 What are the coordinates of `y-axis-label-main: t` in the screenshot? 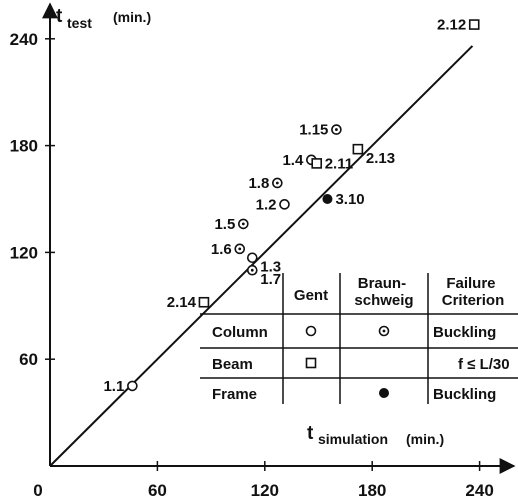 It's located at (59, 16).